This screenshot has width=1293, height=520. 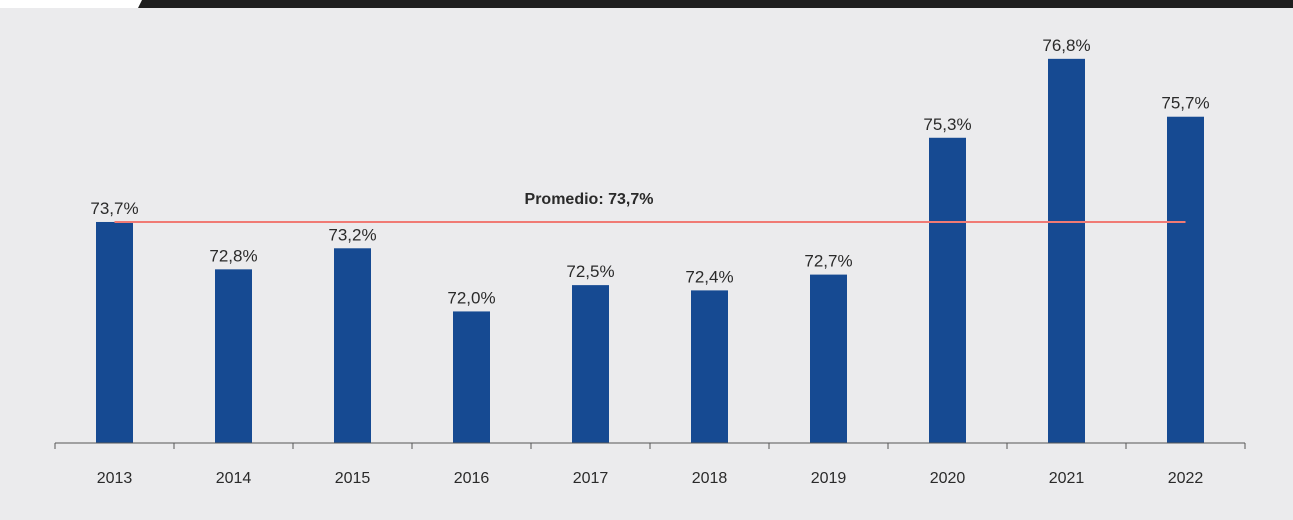 I want to click on bar-2022, so click(x=1185, y=279).